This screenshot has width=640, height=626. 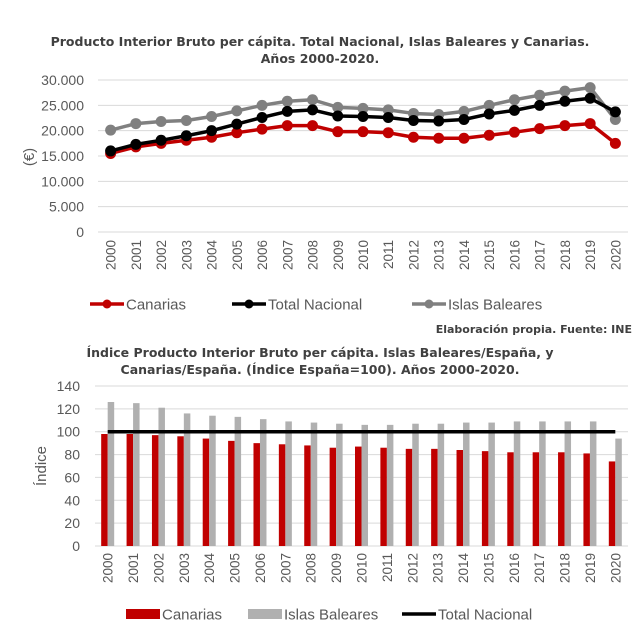 What do you see at coordinates (533, 329) in the screenshot?
I see `source-note: Elaboración propia. Fuente: INE` at bounding box center [533, 329].